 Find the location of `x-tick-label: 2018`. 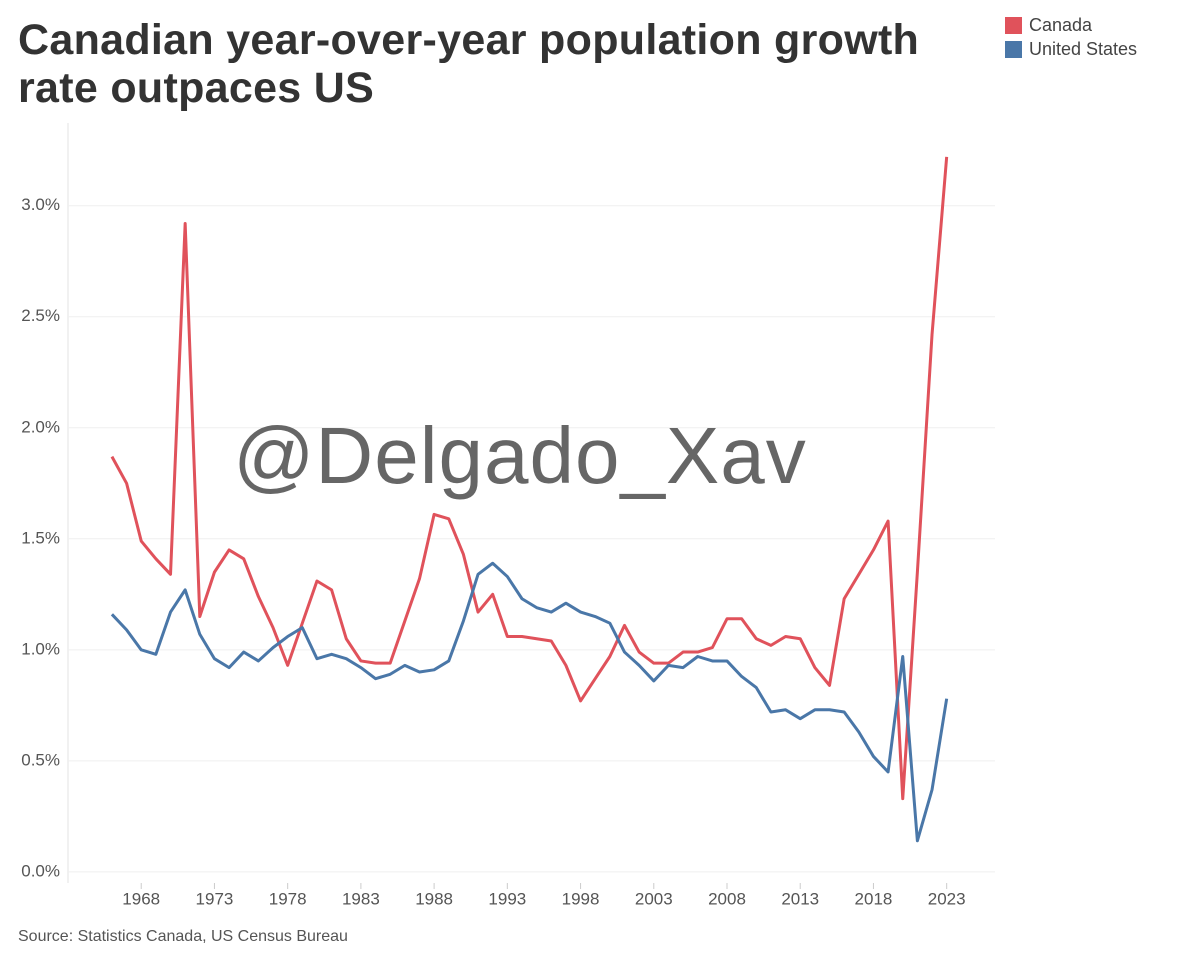

x-tick-label: 2018 is located at coordinates (874, 898).